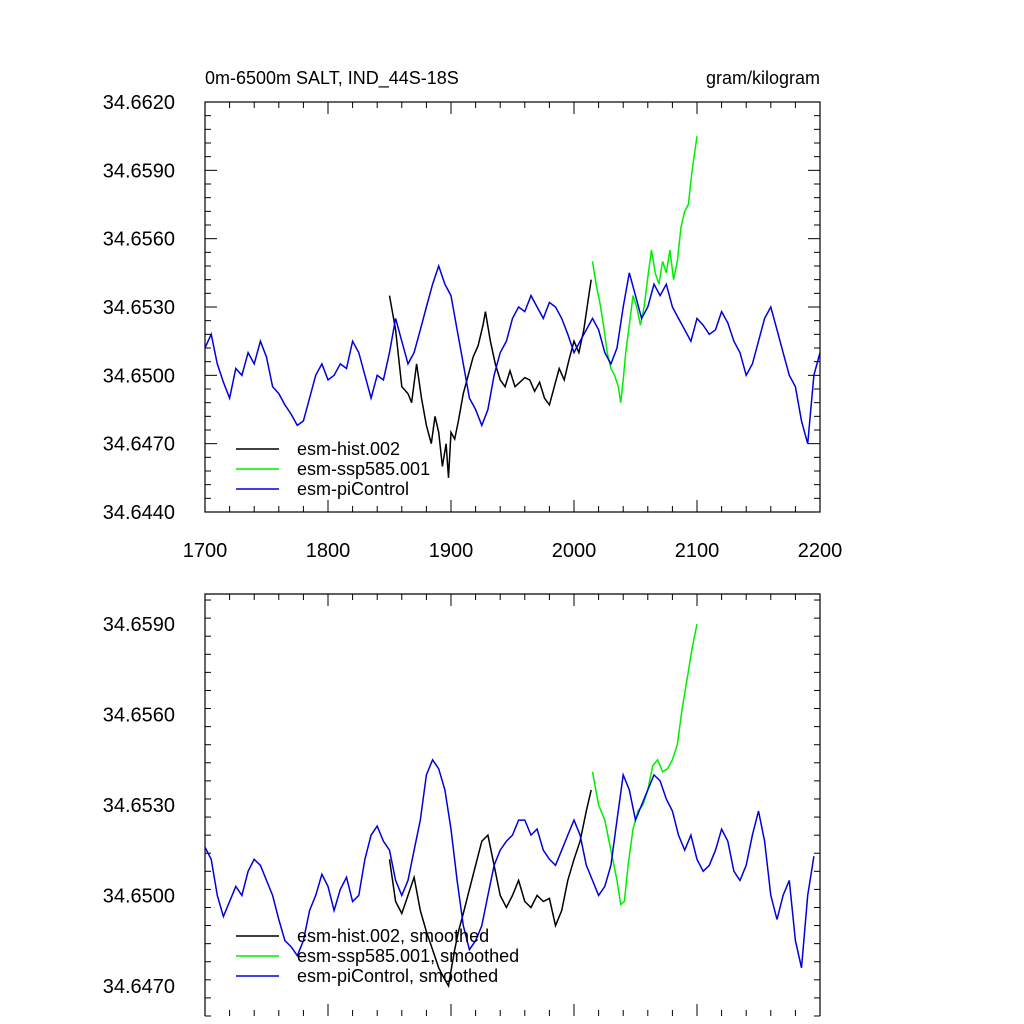 The height and width of the screenshot is (1024, 1024). I want to click on x-tick-label: 2200, so click(820, 551).